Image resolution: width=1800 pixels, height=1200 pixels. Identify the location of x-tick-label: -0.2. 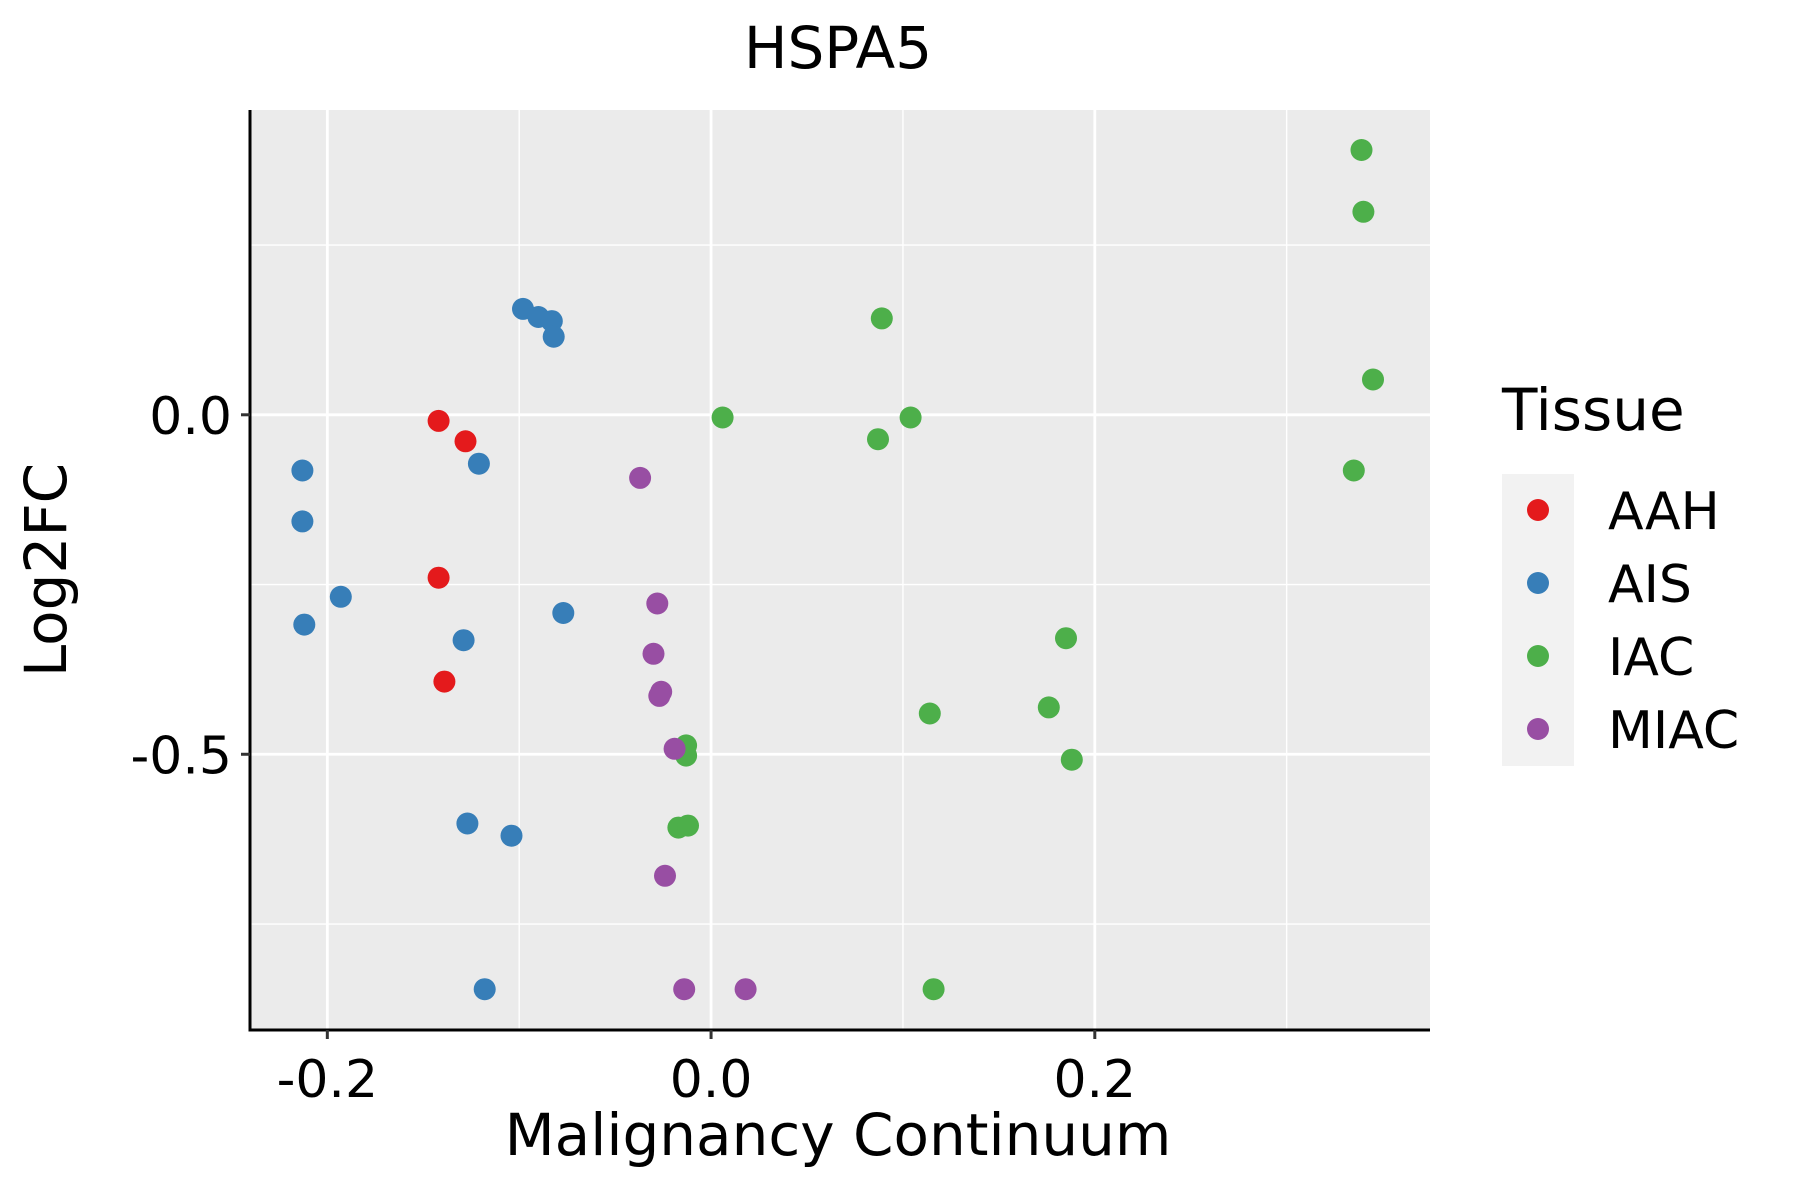
(327, 1080).